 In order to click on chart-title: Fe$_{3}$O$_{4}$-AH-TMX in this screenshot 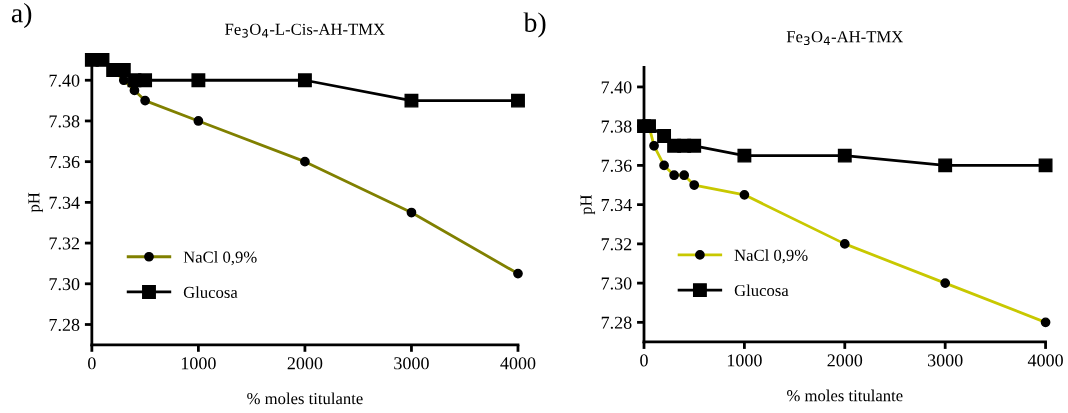, I will do `click(844, 38)`.